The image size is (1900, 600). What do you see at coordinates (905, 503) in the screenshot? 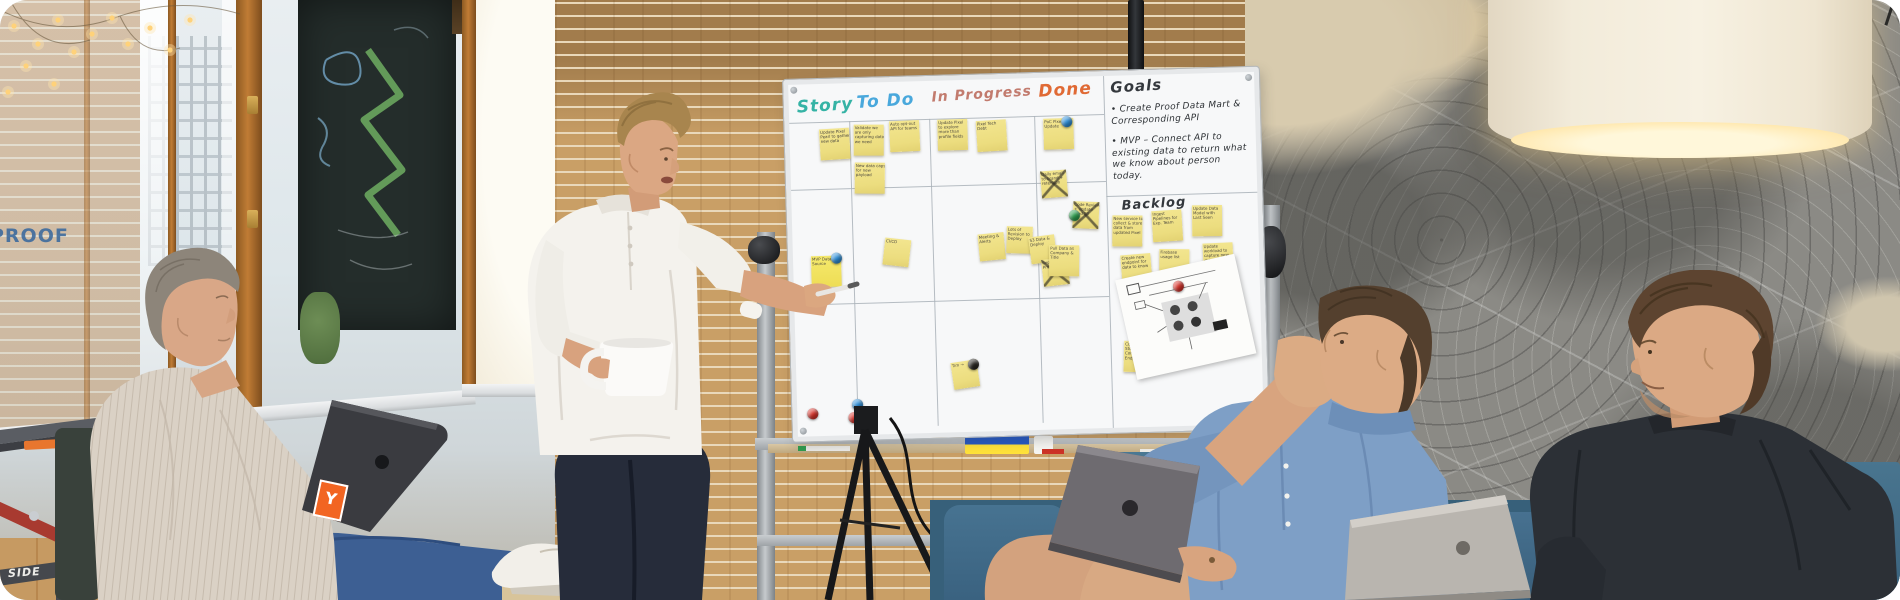
I see `camera-tripod` at bounding box center [905, 503].